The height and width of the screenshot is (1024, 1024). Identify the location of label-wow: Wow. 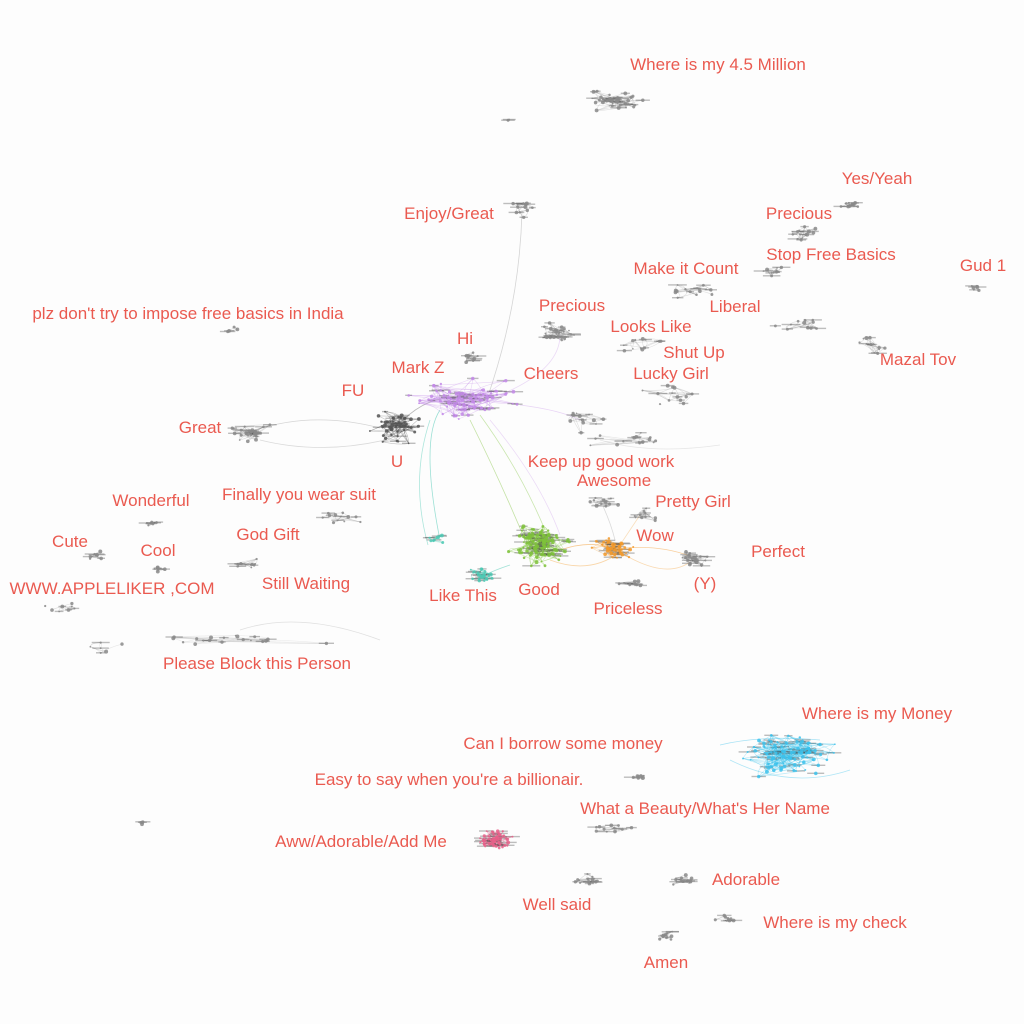
(655, 535).